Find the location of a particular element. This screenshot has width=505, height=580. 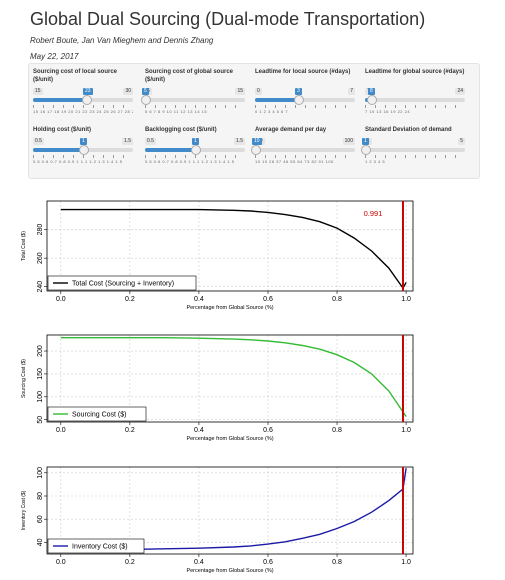

slider-tick-labels: 10 19 28 37 46 55 64 73 82 91 100 is located at coordinates (294, 161).